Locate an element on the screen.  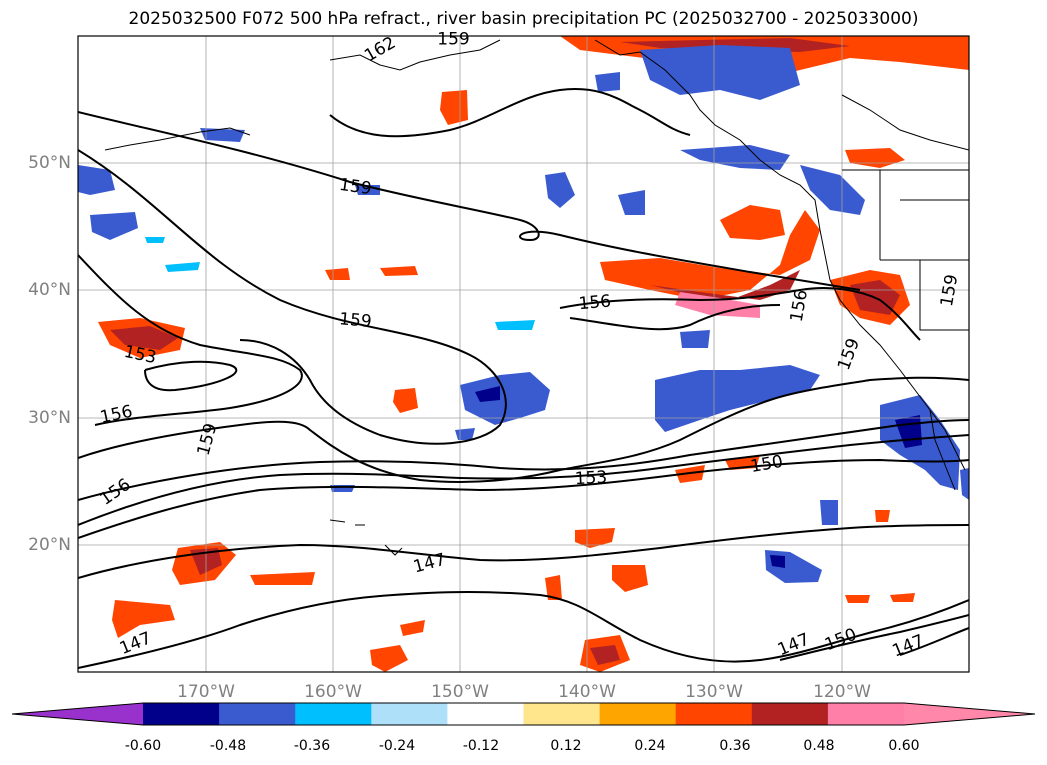
contour-label: 153 is located at coordinates (590, 479).